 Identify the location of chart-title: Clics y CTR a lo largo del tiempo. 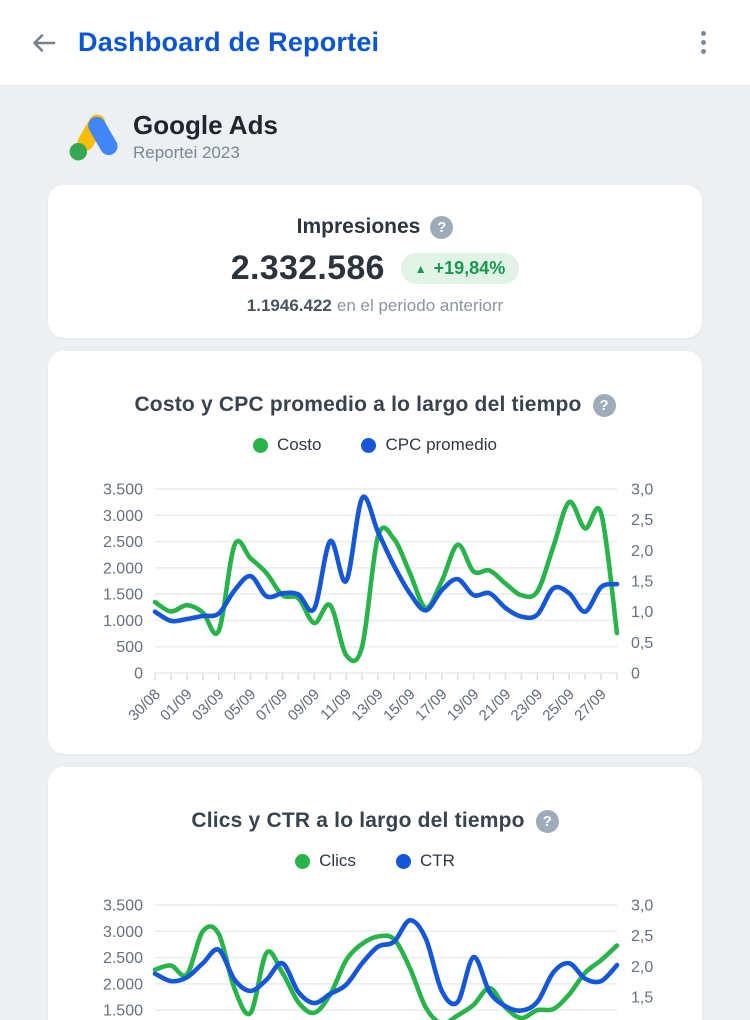
(358, 820).